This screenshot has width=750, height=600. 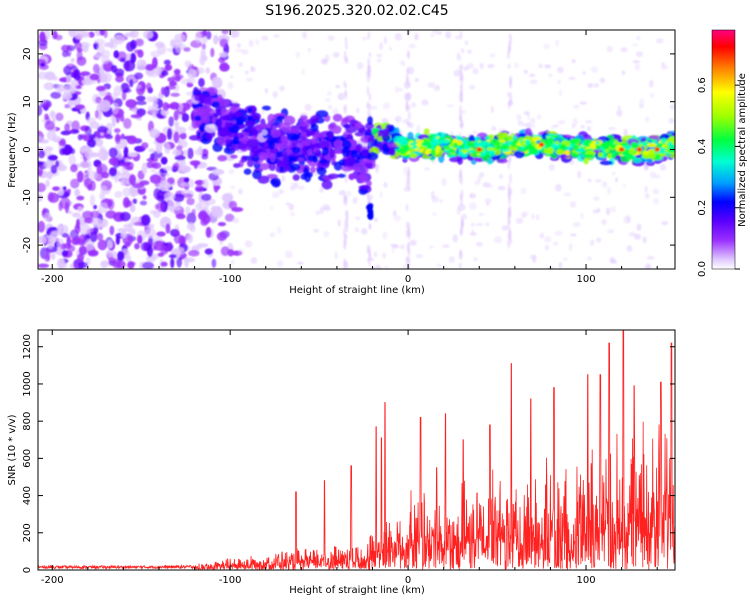 I want to click on x-tick-label: 100, so click(x=585, y=279).